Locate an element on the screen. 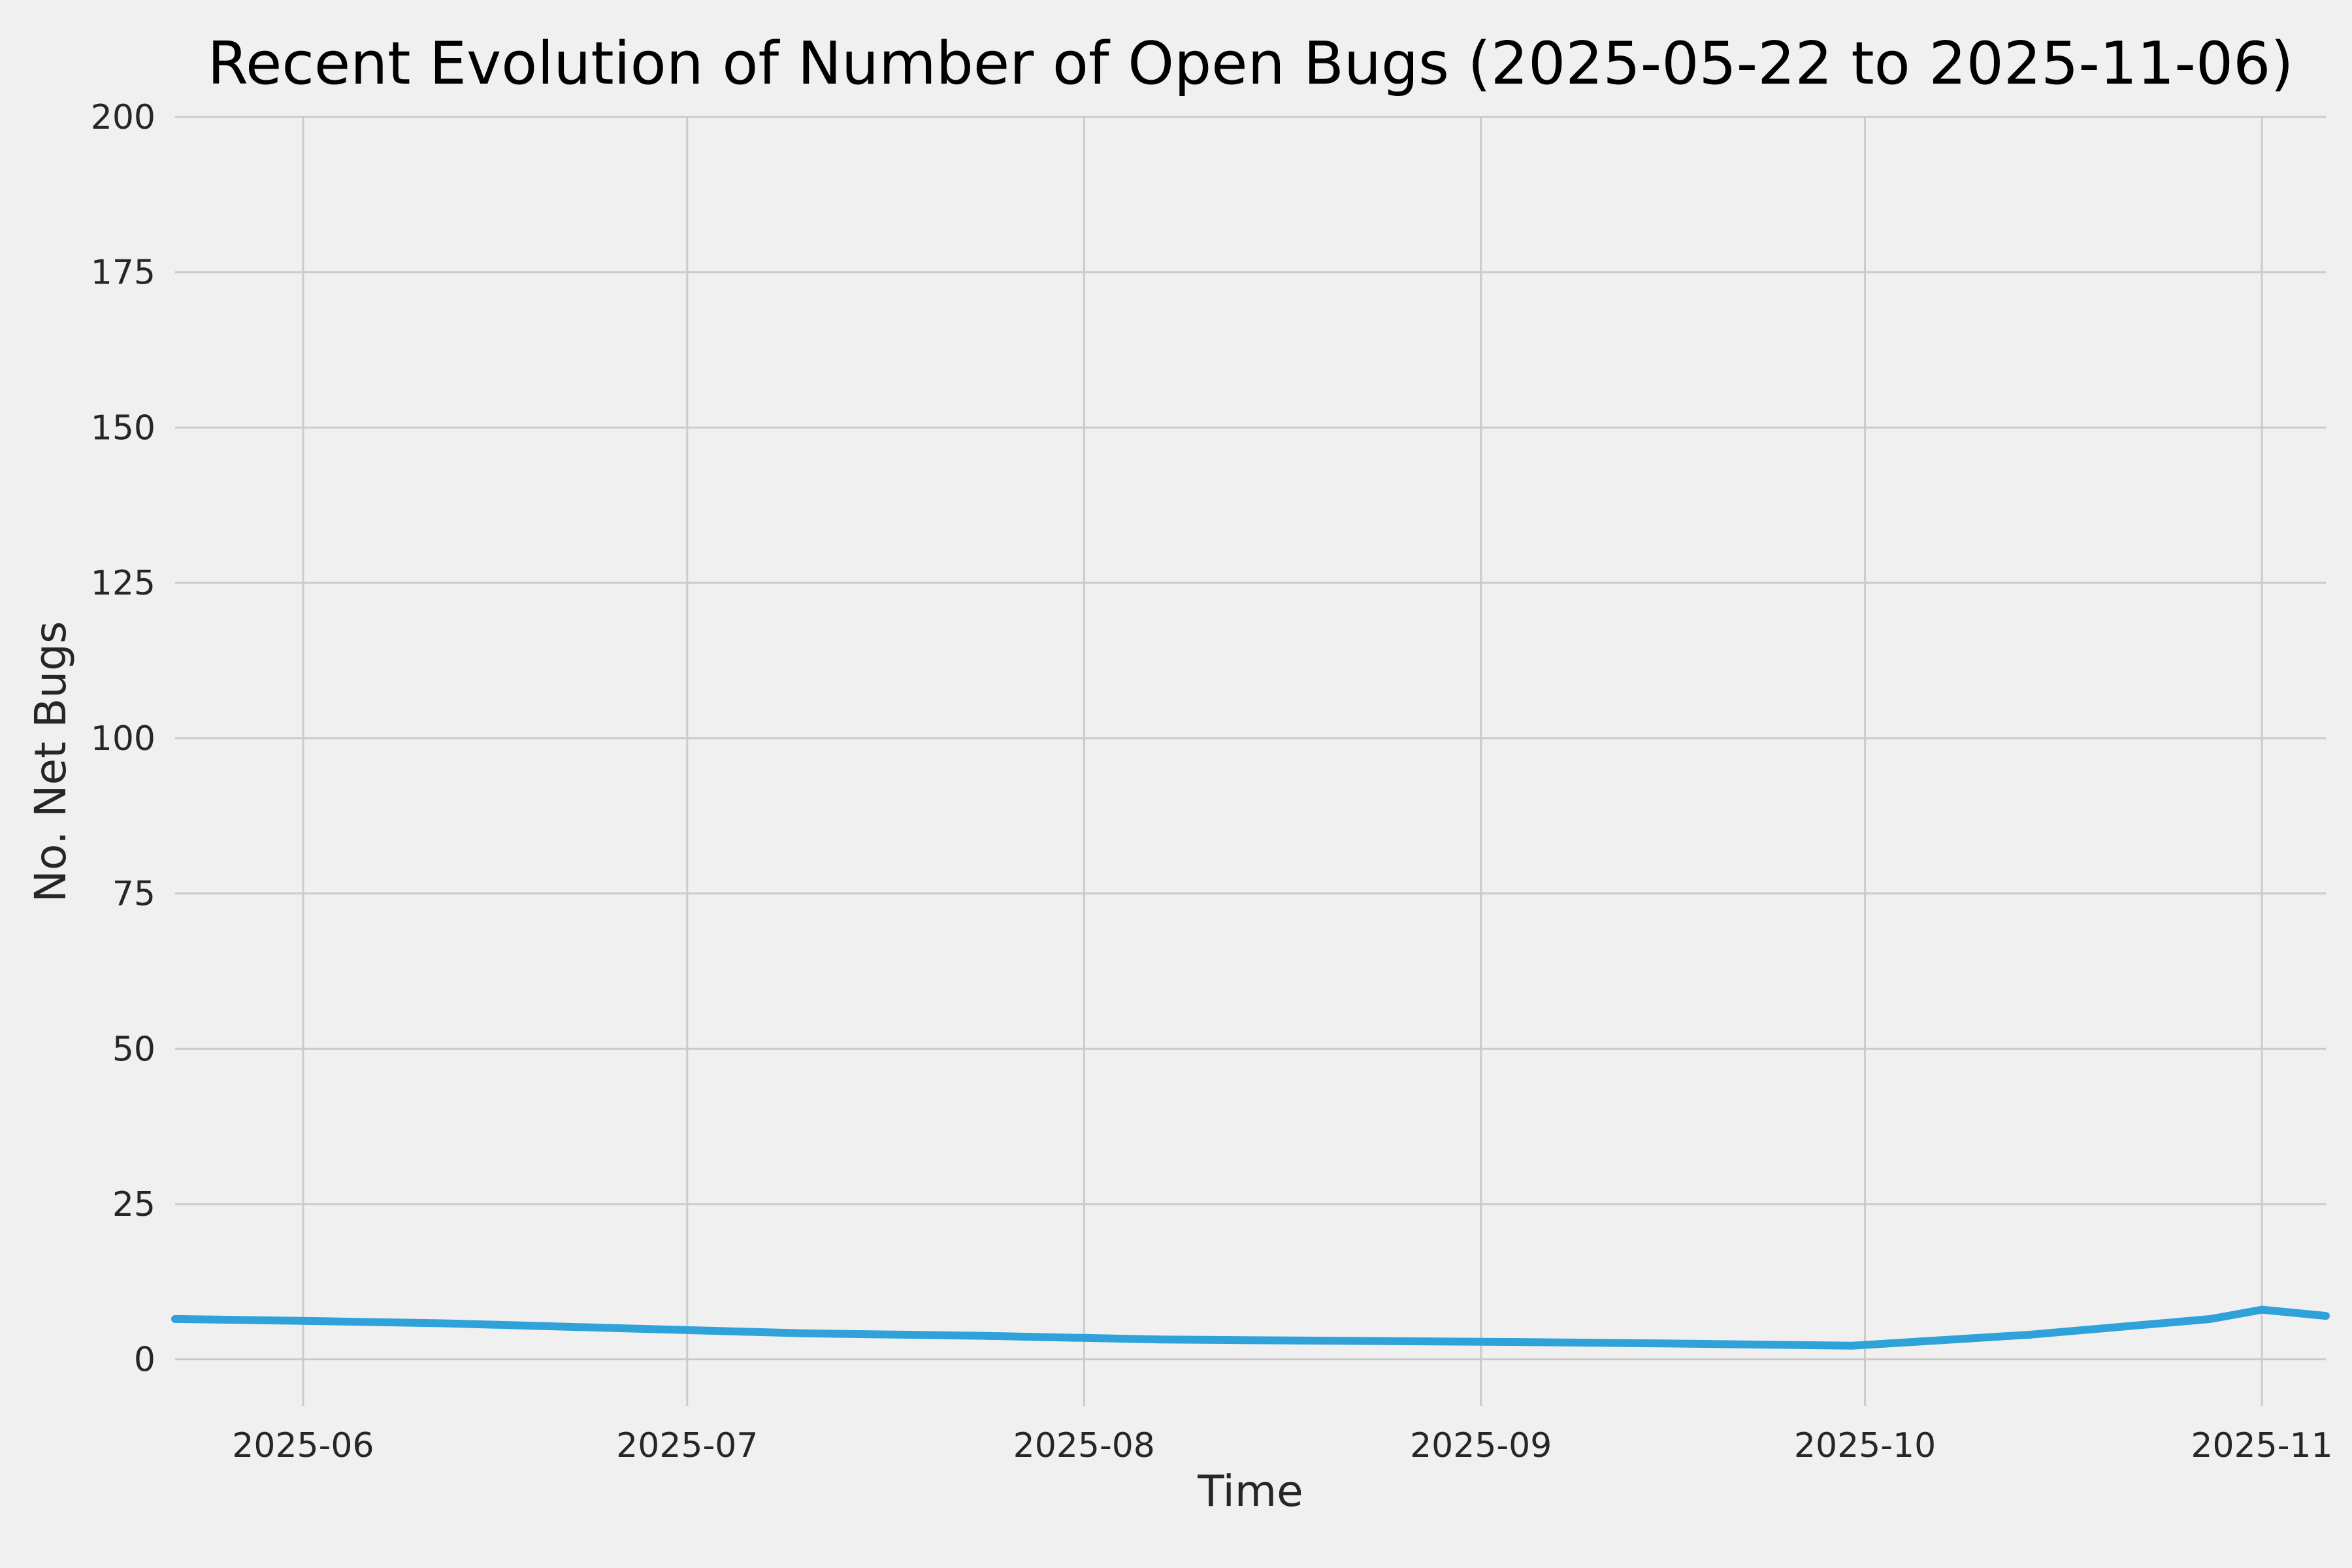 The height and width of the screenshot is (1568, 2352). y-tick-label: 100 is located at coordinates (123, 739).